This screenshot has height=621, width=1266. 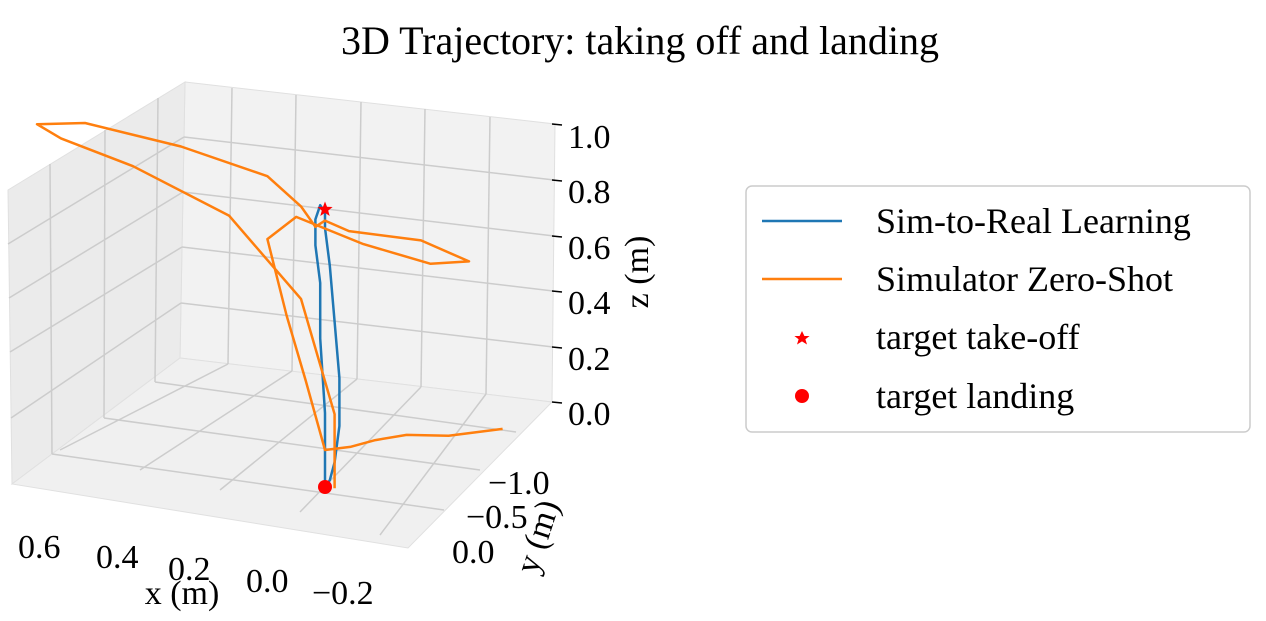 I want to click on legend-star-marker, so click(x=802, y=338).